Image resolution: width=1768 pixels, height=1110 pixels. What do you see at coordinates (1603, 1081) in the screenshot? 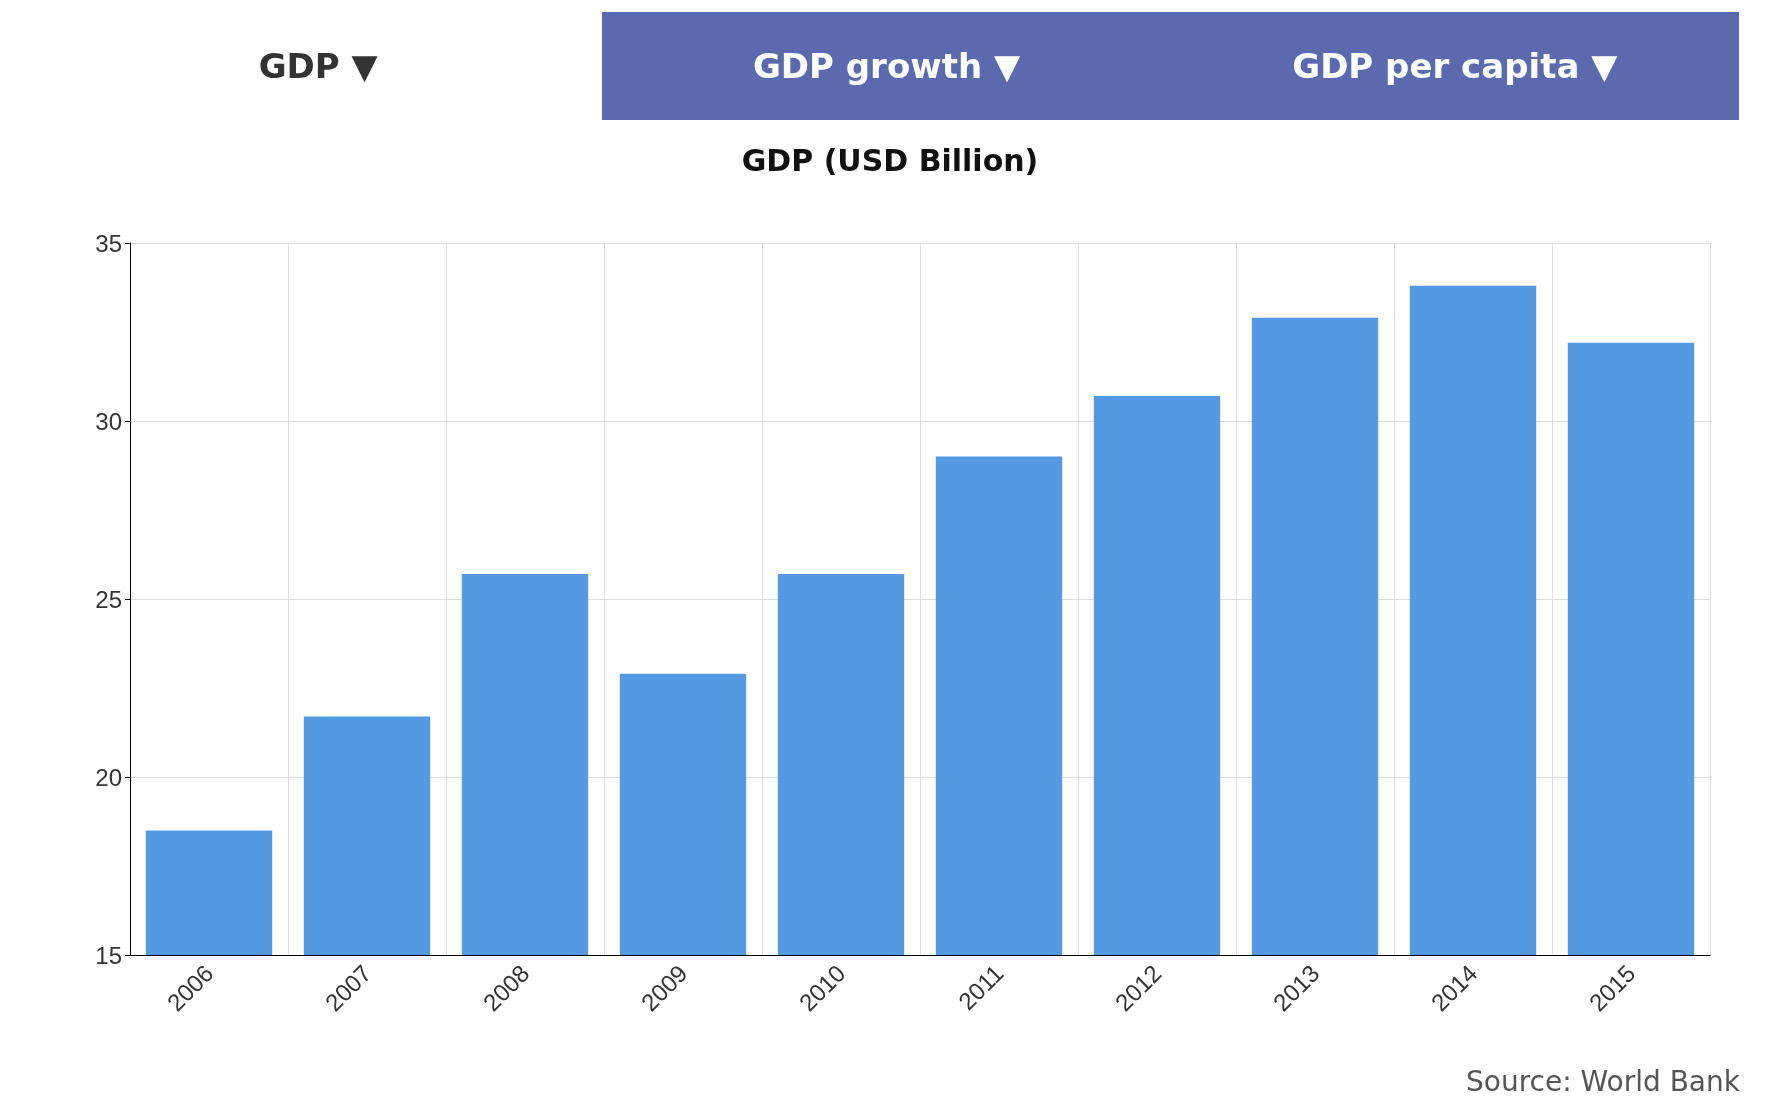
I see `source-note: Source: World Bank` at bounding box center [1603, 1081].